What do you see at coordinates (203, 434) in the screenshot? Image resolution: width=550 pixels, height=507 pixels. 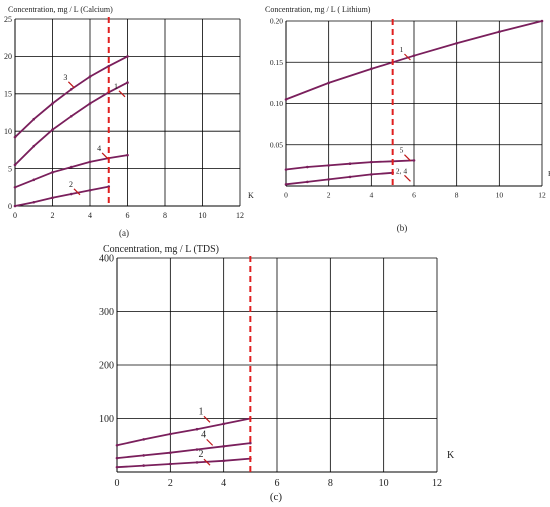 I see `series-callout-label: 4` at bounding box center [203, 434].